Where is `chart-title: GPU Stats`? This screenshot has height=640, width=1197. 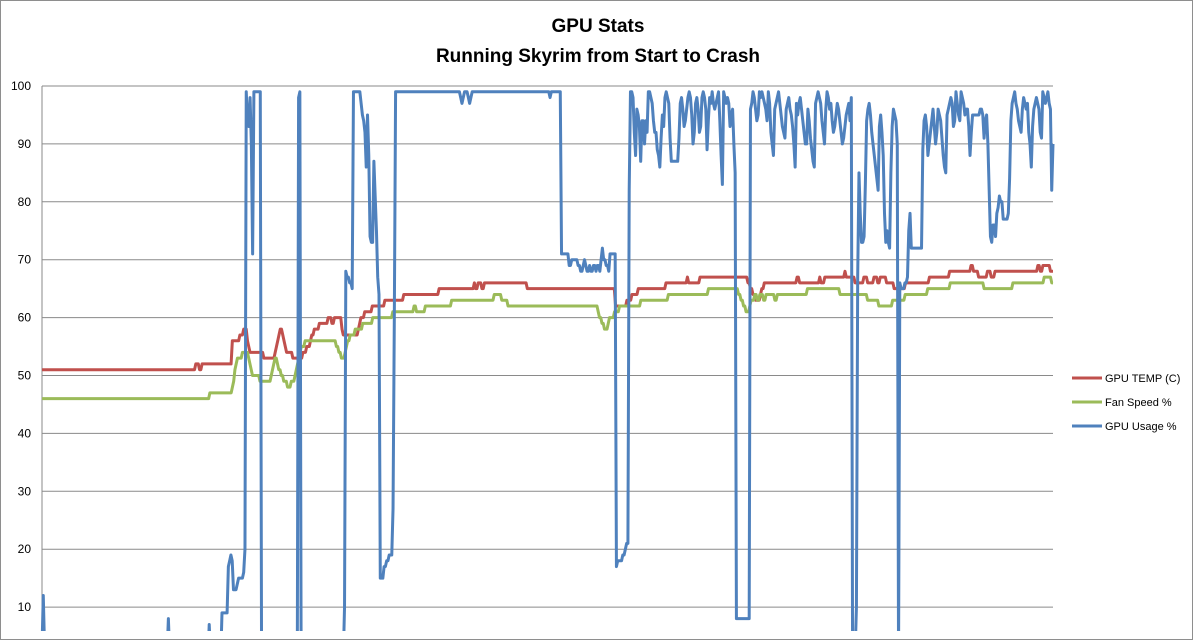
chart-title: GPU Stats is located at coordinates (598, 26).